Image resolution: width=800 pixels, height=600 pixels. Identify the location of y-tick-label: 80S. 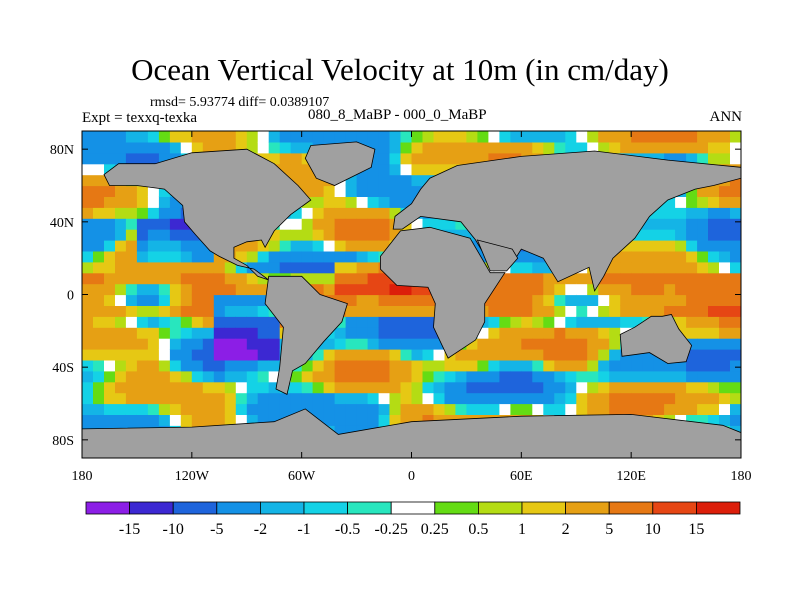
(63, 441).